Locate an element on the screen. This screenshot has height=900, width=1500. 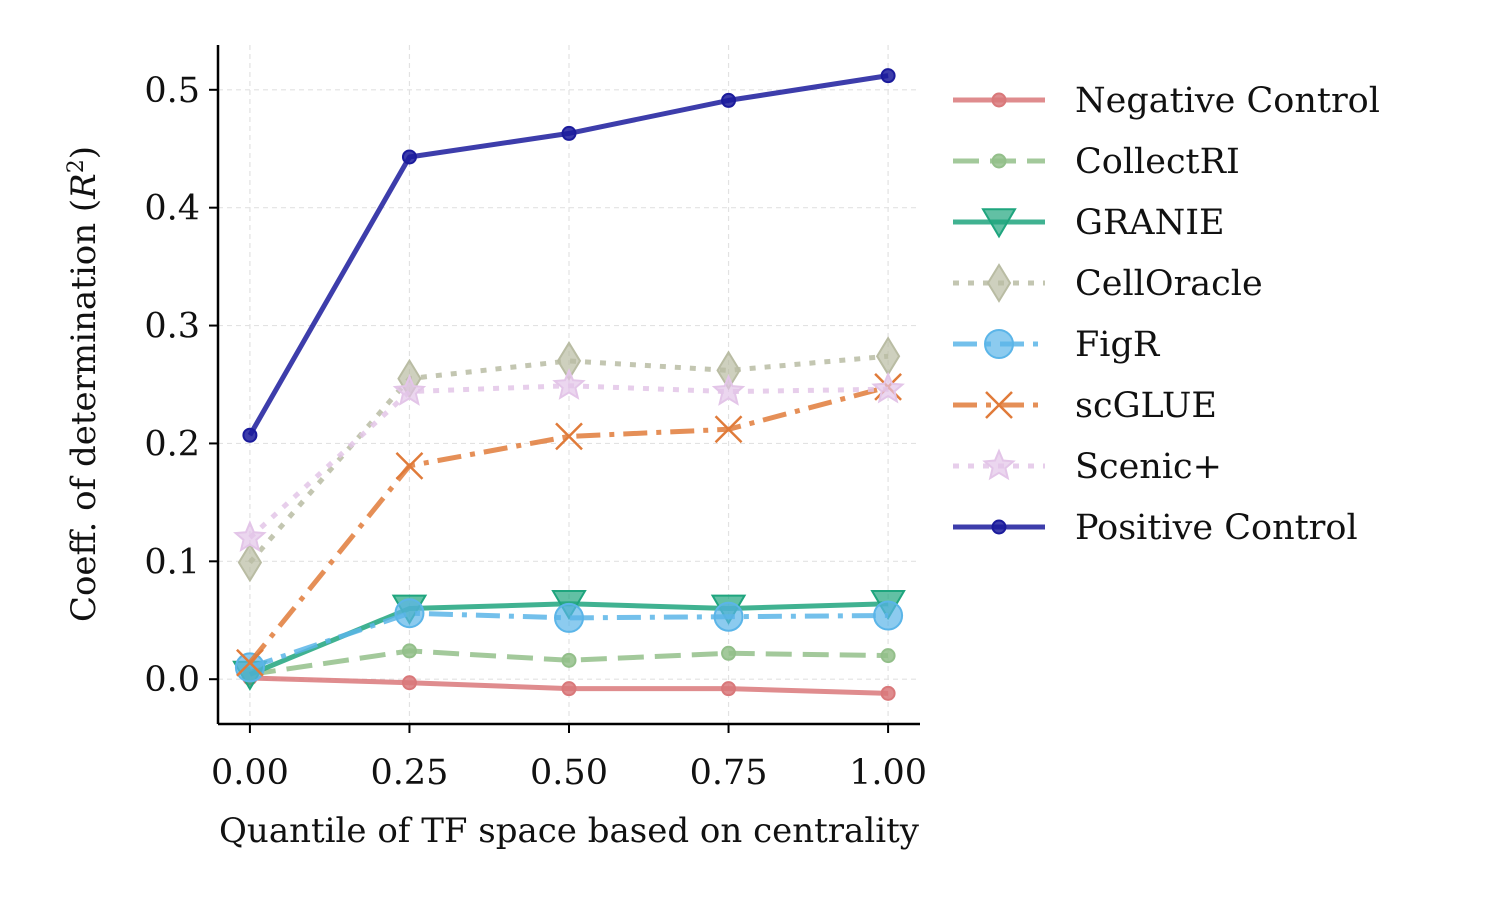
legend-entry-7: Positive Control is located at coordinates (1155, 528).